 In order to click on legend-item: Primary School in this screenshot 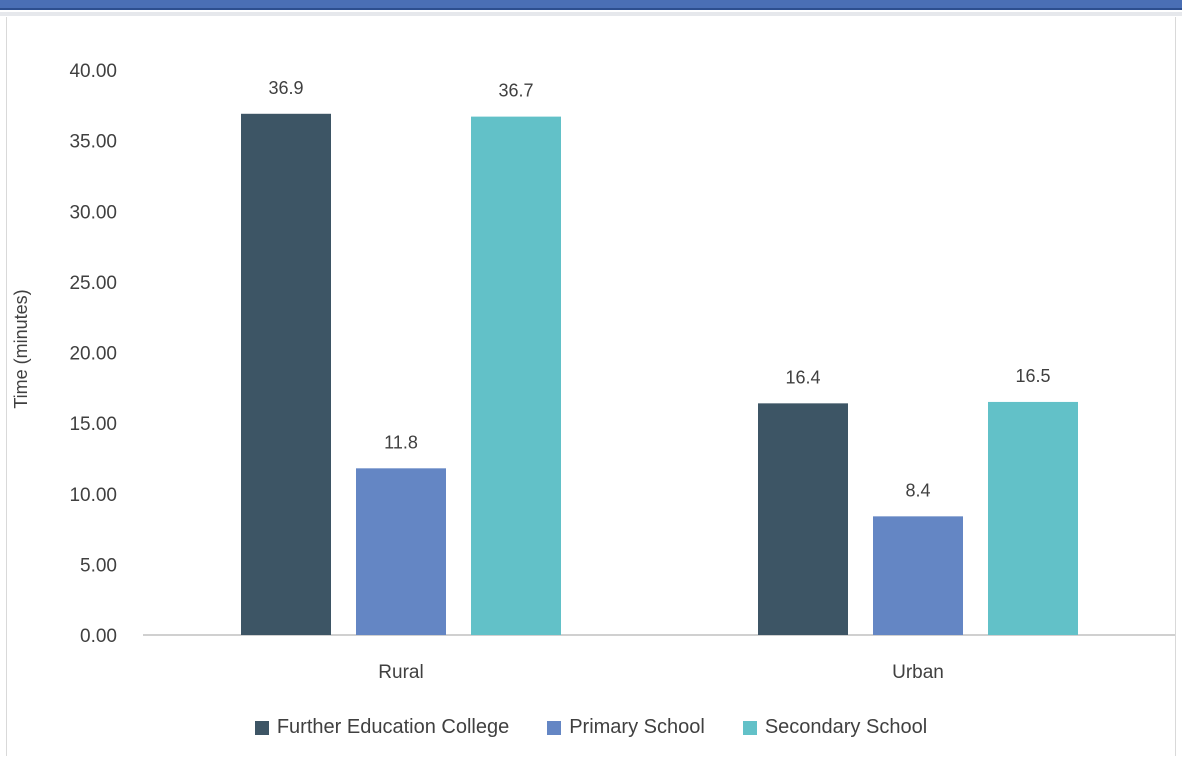, I will do `click(626, 727)`.